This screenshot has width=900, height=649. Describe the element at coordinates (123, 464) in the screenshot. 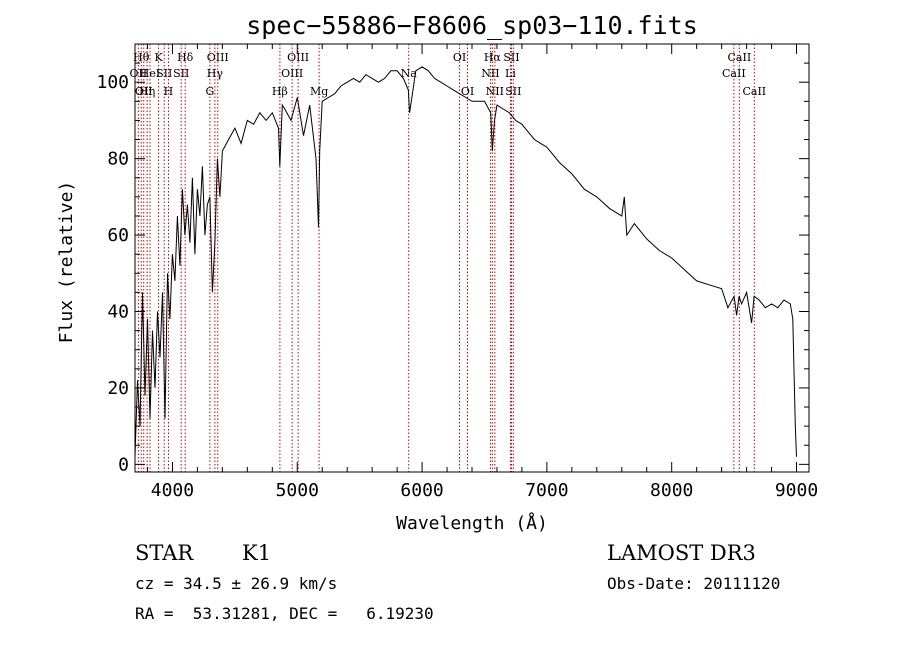

I see `y-tick-label: 0` at that location.